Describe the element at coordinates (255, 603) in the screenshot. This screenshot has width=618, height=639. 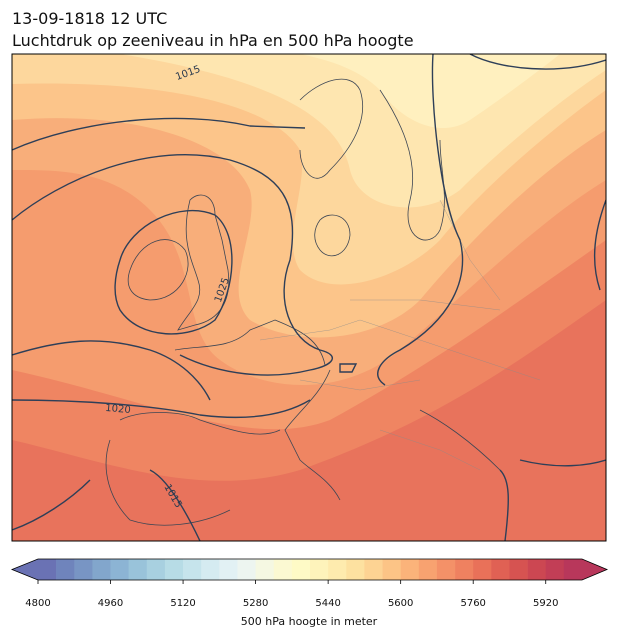
I see `colorbar-tick-label: 5280` at that location.